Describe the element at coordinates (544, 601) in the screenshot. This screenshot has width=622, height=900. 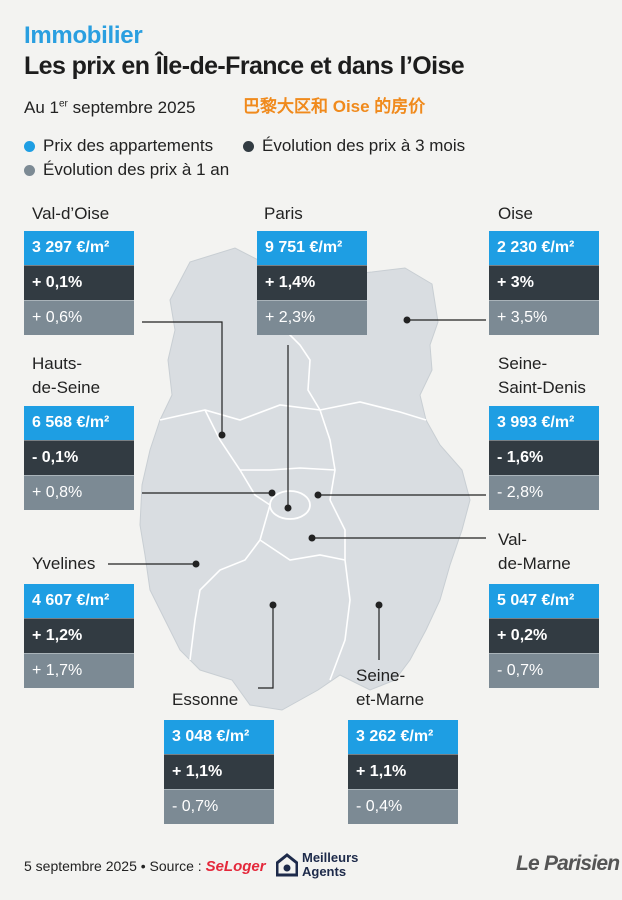
I see `price-cell: 5 047 €/m²` at that location.